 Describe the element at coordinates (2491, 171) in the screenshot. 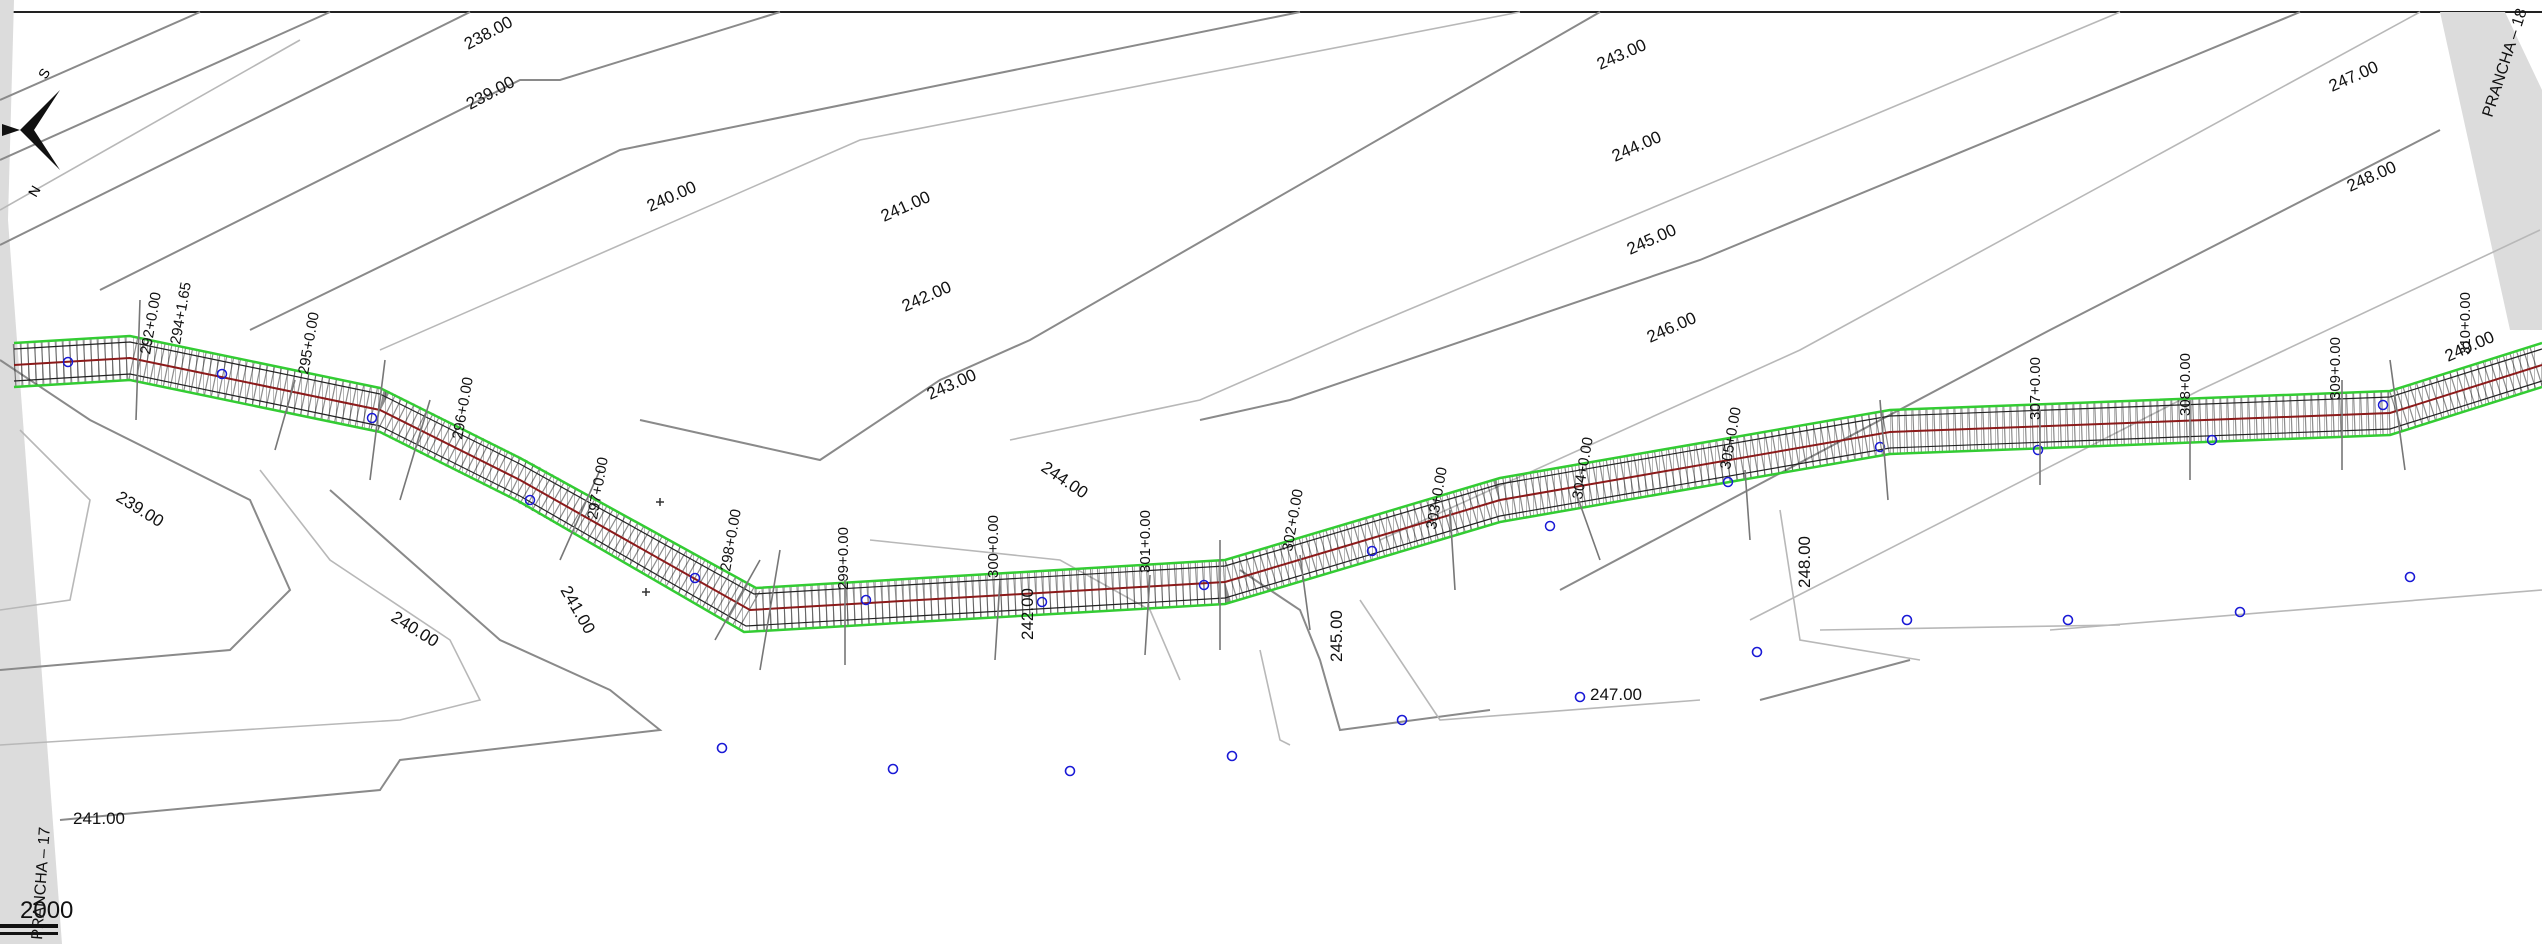

I see `right-sheet-border` at that location.